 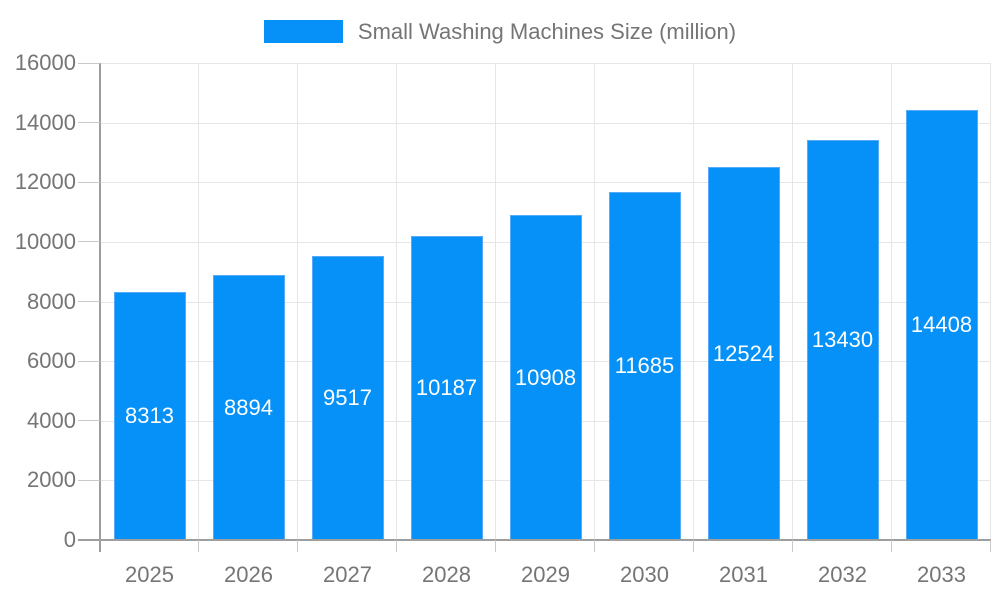 I want to click on x-tick-label: 2030, so click(x=644, y=574).